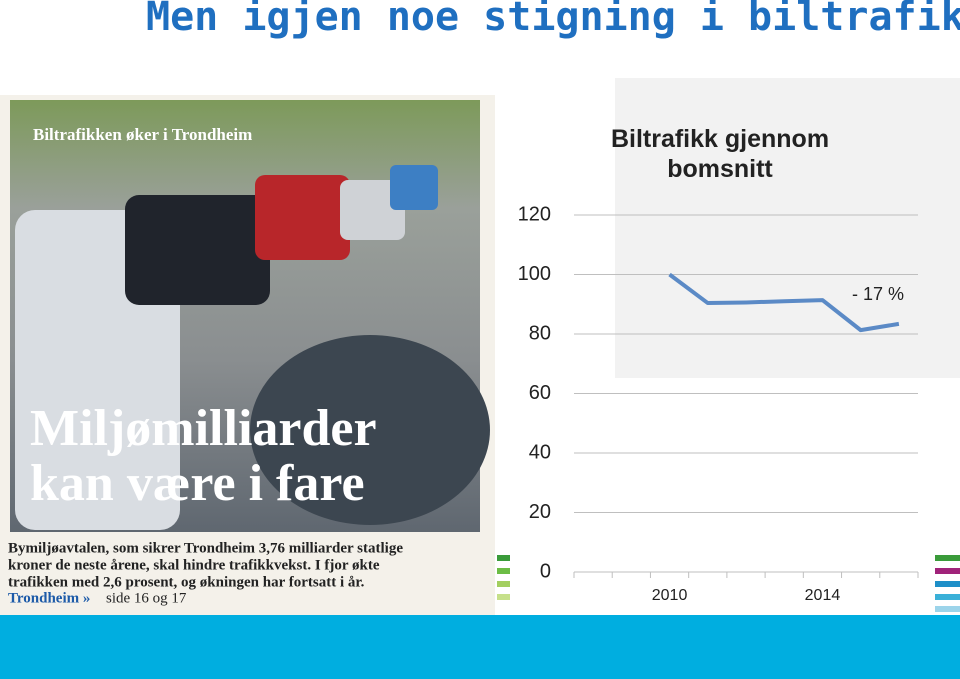 This screenshot has height=679, width=960. What do you see at coordinates (480, 647) in the screenshot?
I see `footer-band` at bounding box center [480, 647].